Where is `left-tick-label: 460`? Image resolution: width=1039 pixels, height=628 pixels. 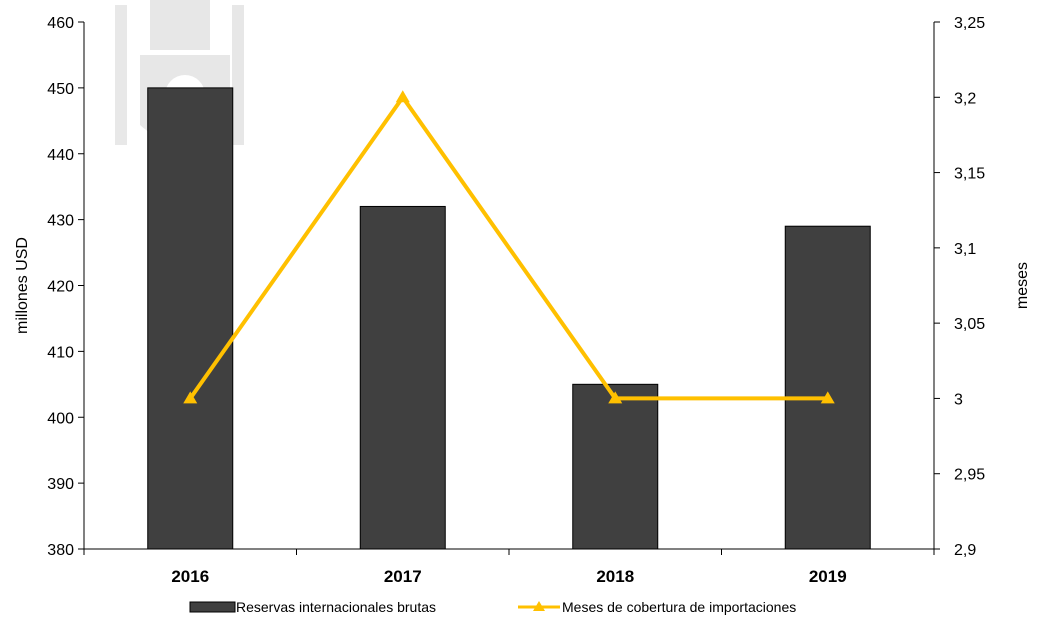
left-tick-label: 460 is located at coordinates (60, 23).